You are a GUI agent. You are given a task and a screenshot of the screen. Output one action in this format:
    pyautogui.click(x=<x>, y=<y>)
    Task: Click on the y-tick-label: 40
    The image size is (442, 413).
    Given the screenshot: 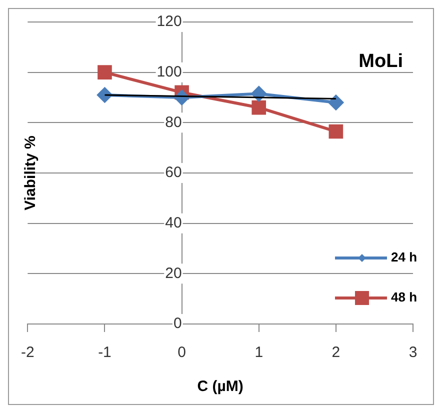 What is the action you would take?
    pyautogui.click(x=173, y=223)
    